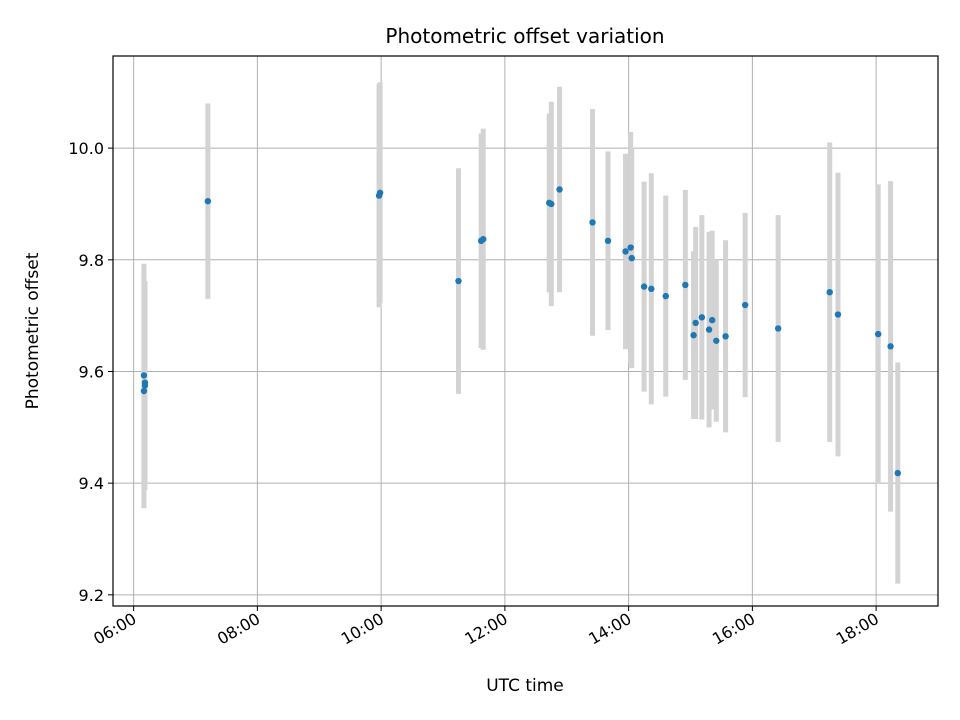  What do you see at coordinates (33, 330) in the screenshot?
I see `y-axis-label: Photometric offset` at bounding box center [33, 330].